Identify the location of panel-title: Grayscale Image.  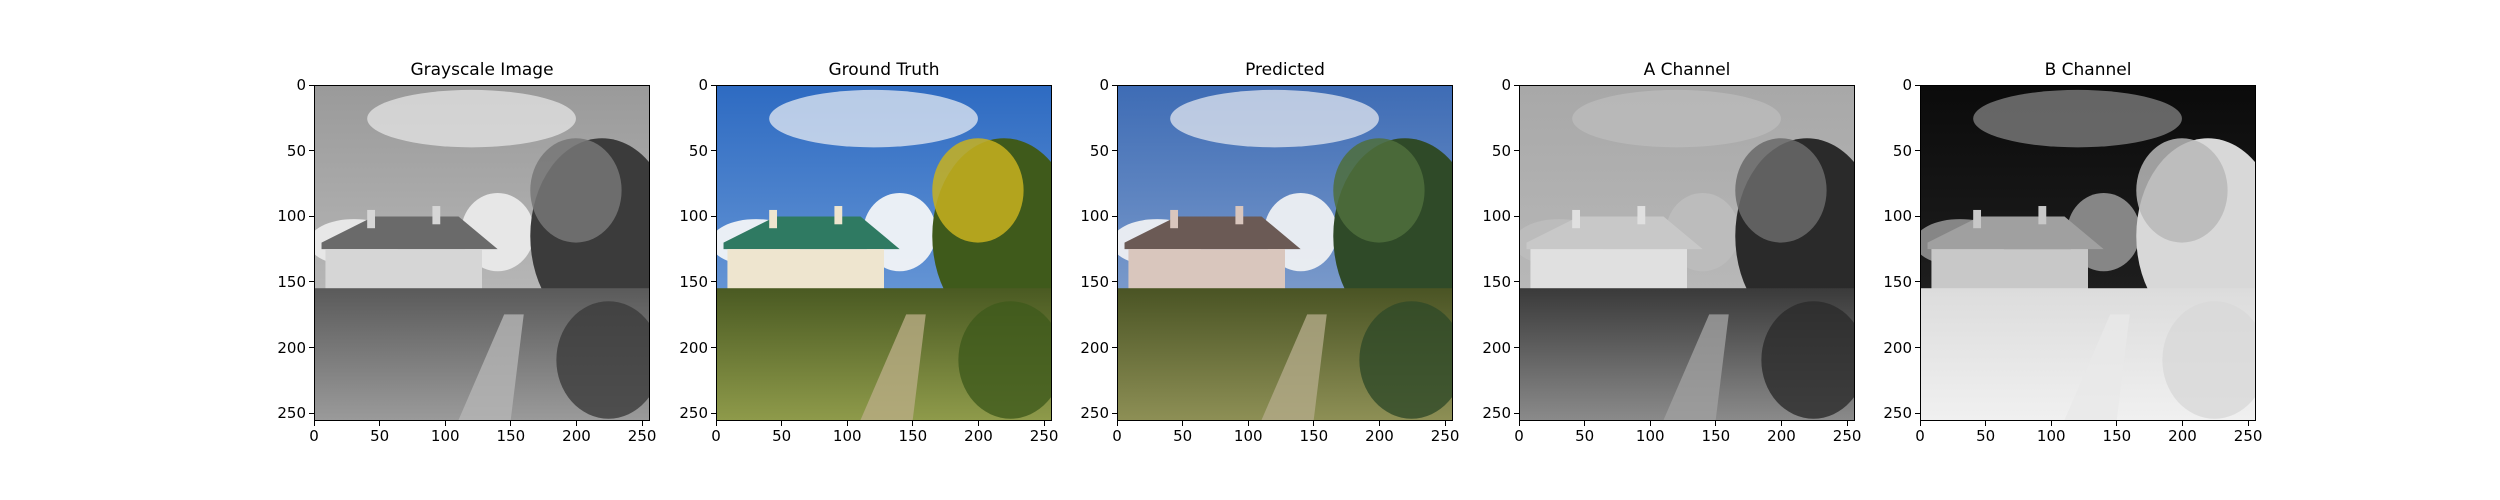
(482, 70).